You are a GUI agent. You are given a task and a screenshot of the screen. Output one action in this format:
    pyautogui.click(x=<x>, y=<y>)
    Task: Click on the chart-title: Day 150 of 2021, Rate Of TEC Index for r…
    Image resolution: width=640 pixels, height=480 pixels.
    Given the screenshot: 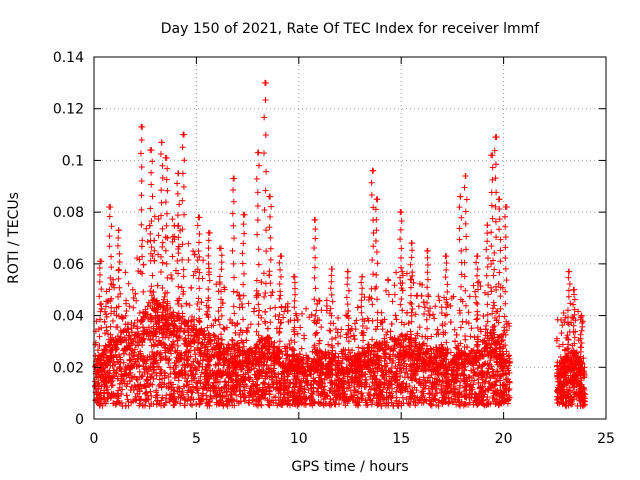 What is the action you would take?
    pyautogui.click(x=351, y=29)
    